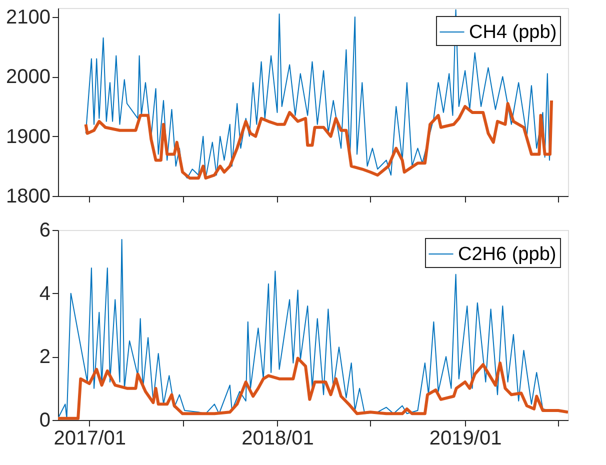 The height and width of the screenshot is (465, 606). I want to click on line-series, so click(319, 139).